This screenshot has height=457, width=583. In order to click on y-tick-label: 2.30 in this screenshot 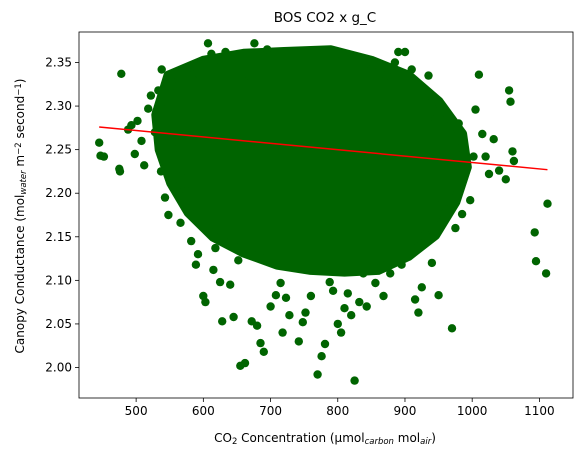, I will do `click(58, 106)`.